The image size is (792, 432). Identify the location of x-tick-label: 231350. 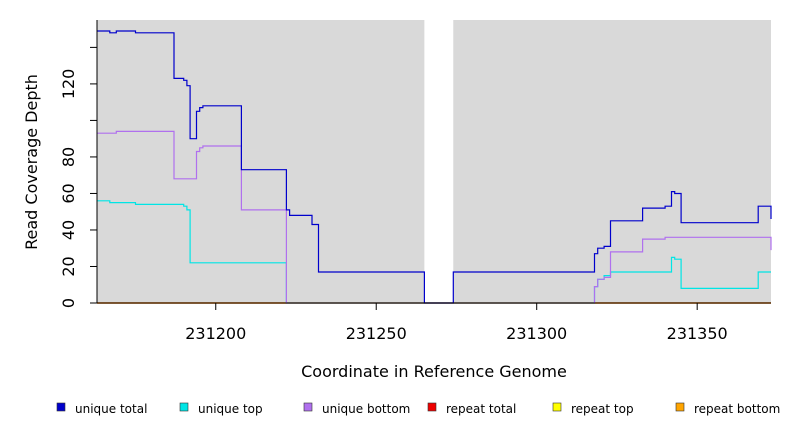
(697, 333).